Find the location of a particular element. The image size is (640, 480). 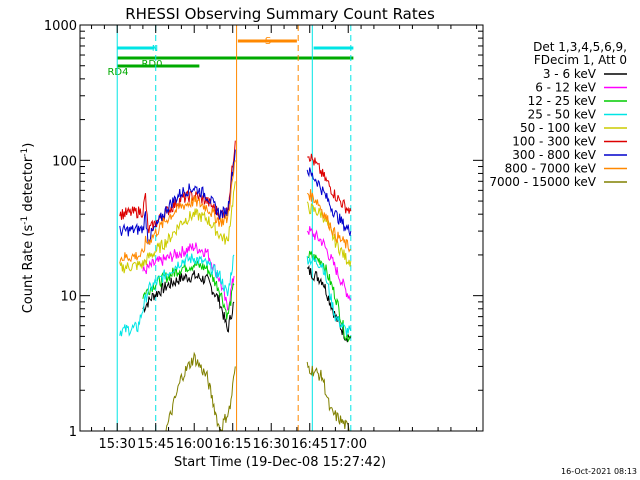

y-label-exponent-2: -1 is located at coordinates (25, 152).